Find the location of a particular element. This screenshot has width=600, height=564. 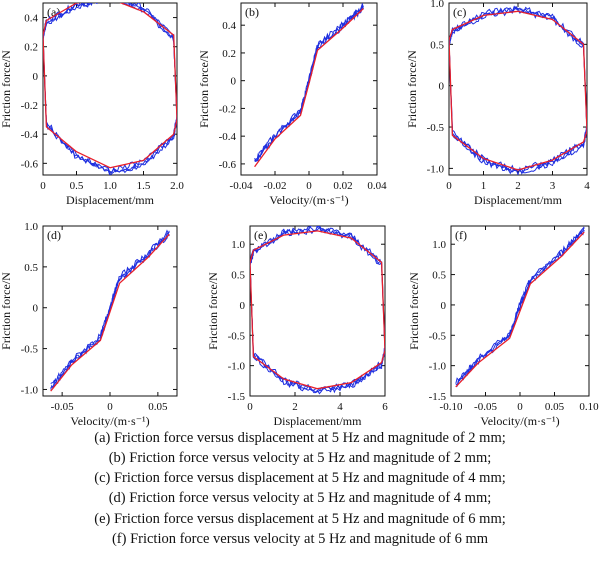

x-tick-label: 2.0 is located at coordinates (177, 186).